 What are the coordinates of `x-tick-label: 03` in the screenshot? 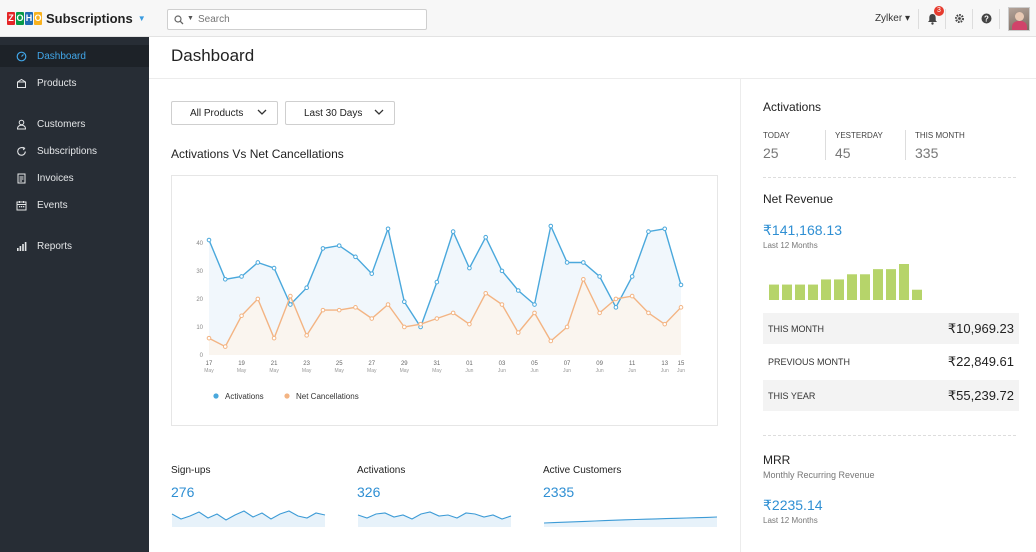 It's located at (502, 364).